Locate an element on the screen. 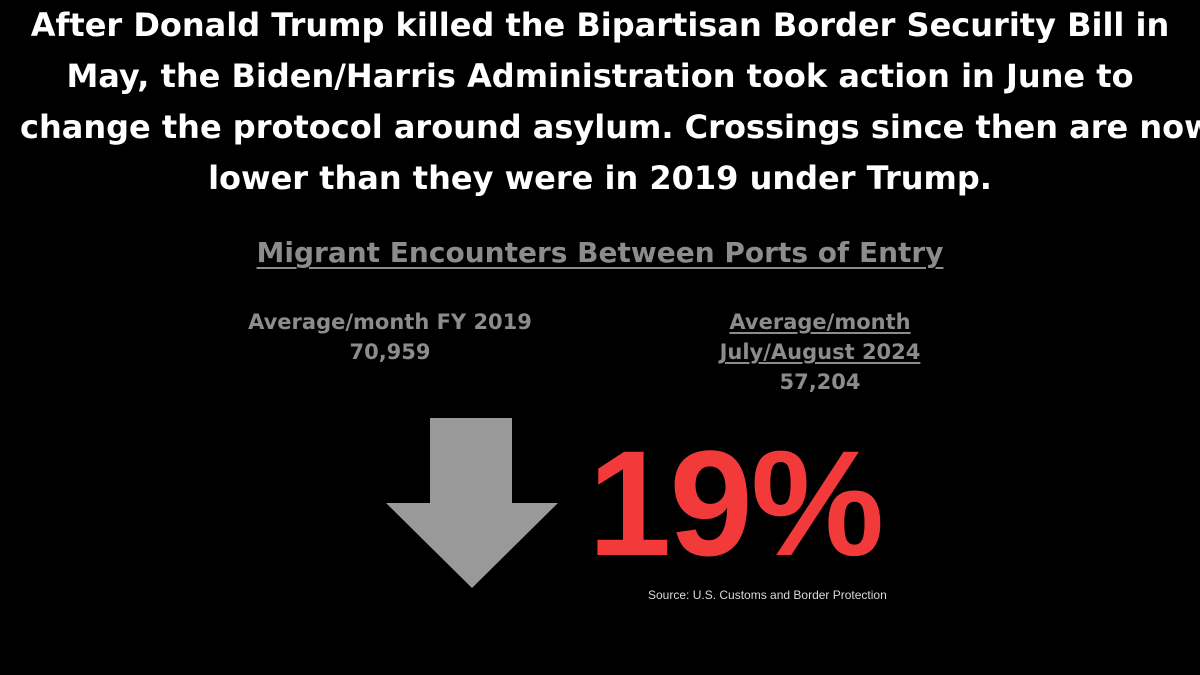  arrow-down-shape is located at coordinates (472, 503).